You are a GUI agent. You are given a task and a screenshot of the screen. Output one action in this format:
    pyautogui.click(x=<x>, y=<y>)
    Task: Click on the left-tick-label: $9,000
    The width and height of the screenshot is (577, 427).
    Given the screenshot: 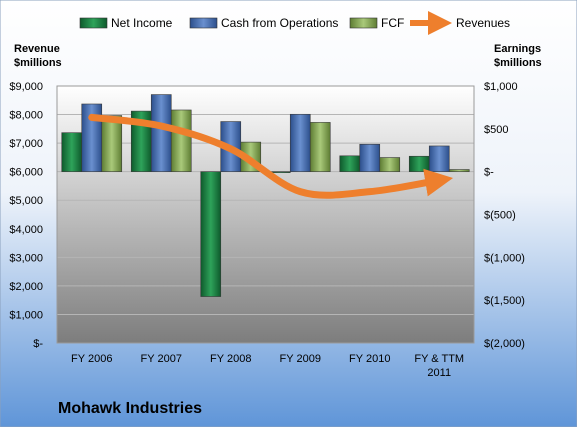 What is the action you would take?
    pyautogui.click(x=26, y=87)
    